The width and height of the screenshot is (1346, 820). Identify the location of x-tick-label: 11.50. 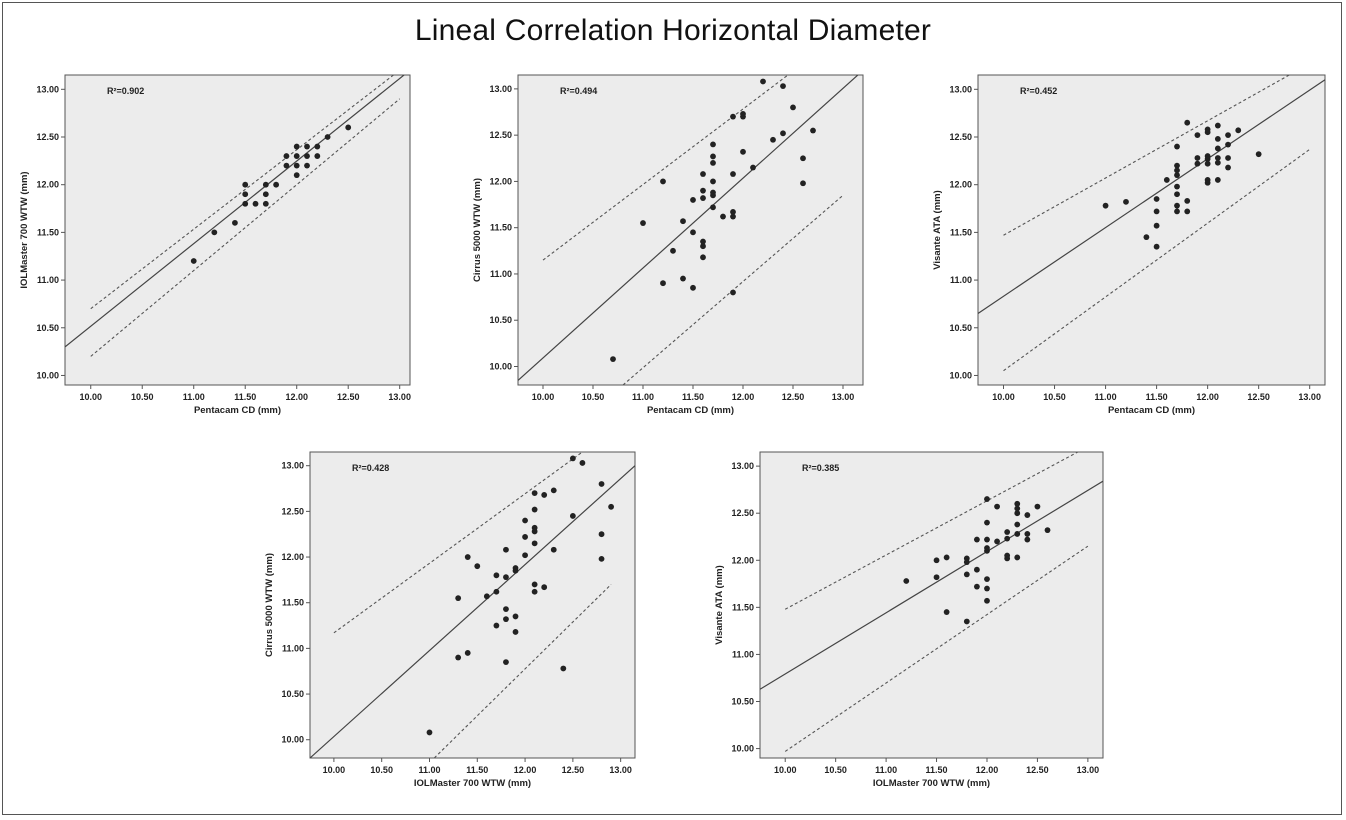
(245, 397).